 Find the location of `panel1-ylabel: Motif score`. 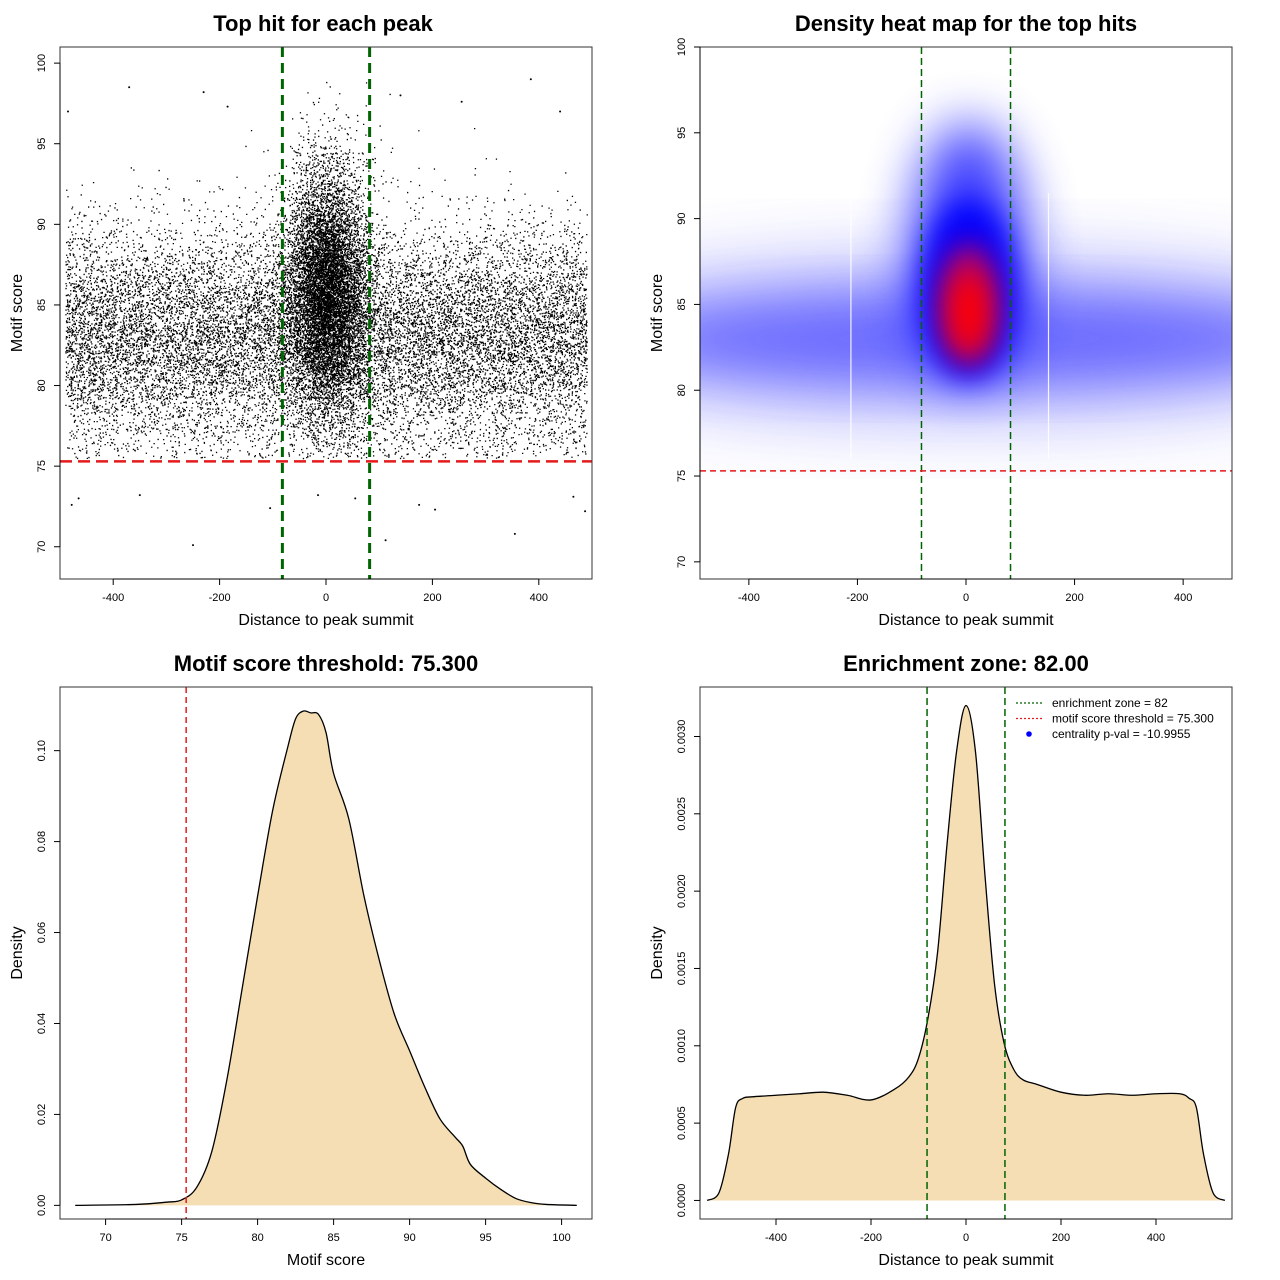

panel1-ylabel: Motif score is located at coordinates (17, 313).